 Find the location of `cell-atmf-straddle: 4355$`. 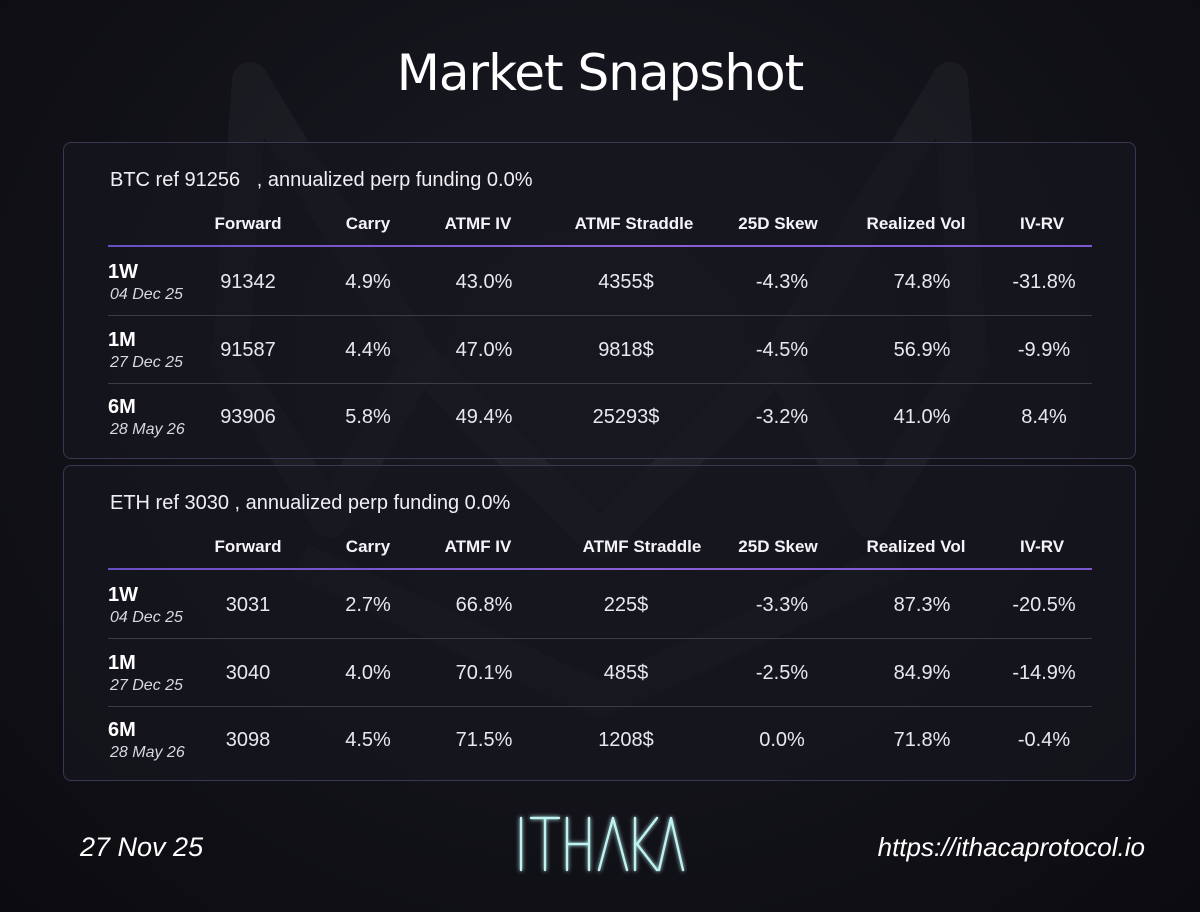

cell-atmf-straddle: 4355$ is located at coordinates (626, 282).